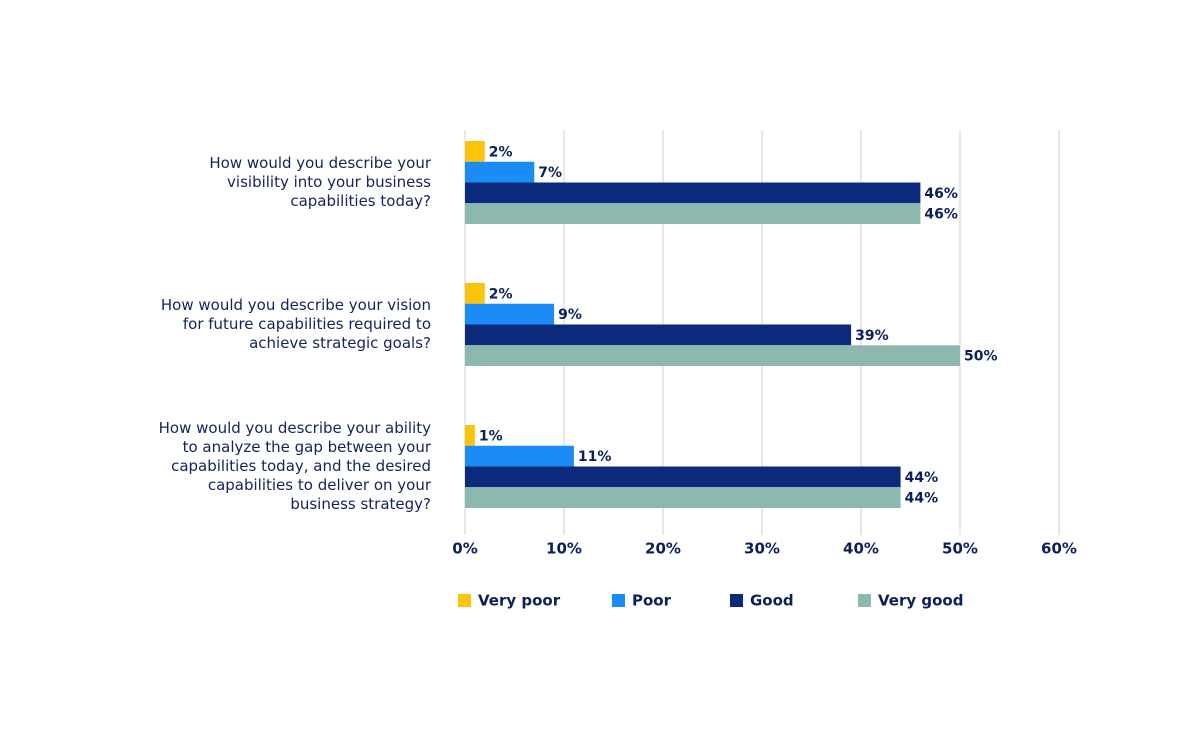 The width and height of the screenshot is (1200, 755). Describe the element at coordinates (663, 549) in the screenshot. I see `x-tick-label: 20%` at that location.